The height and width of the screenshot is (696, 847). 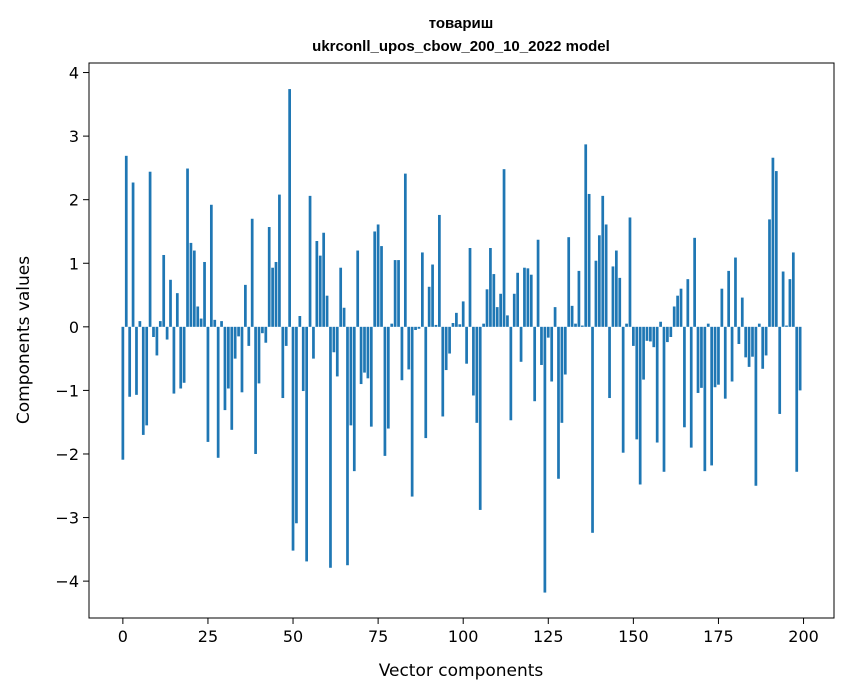 I want to click on x-axis-label: Vector components, so click(x=461, y=671).